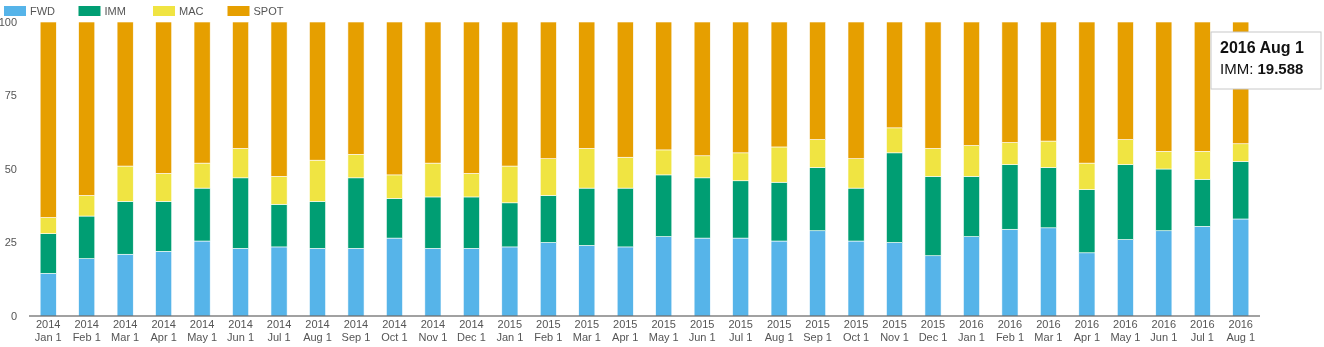  Describe the element at coordinates (86, 330) in the screenshot. I see `x-tick-label: 2014 Feb 1` at that location.